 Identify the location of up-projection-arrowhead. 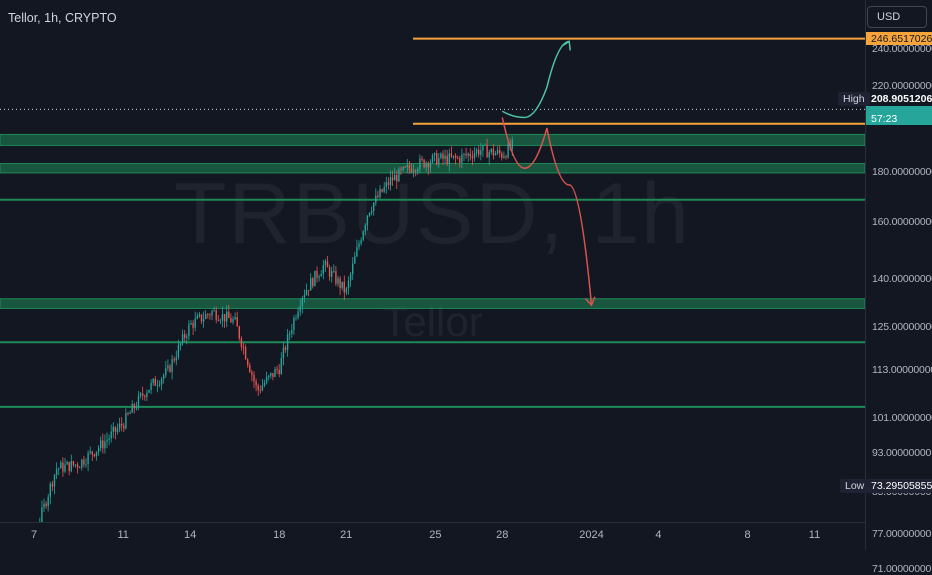
(566, 45).